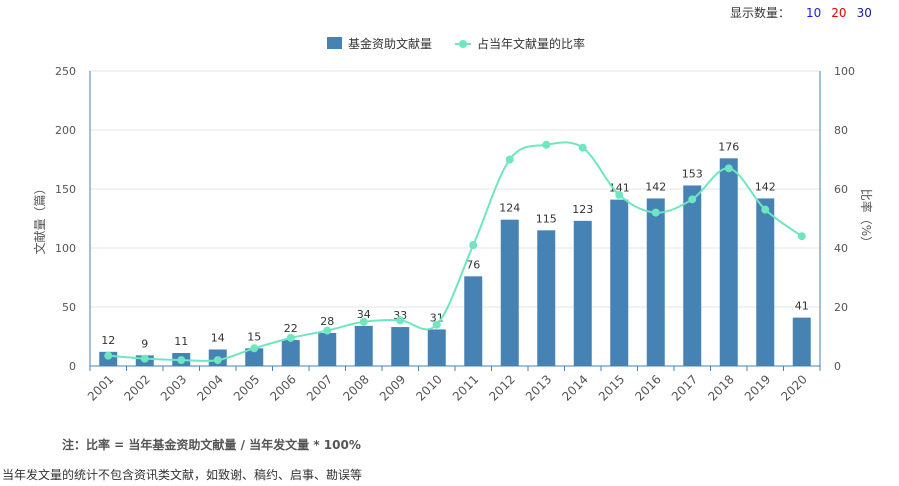 The image size is (899, 486). What do you see at coordinates (501, 387) in the screenshot?
I see `x-tick-label: 2012` at bounding box center [501, 387].